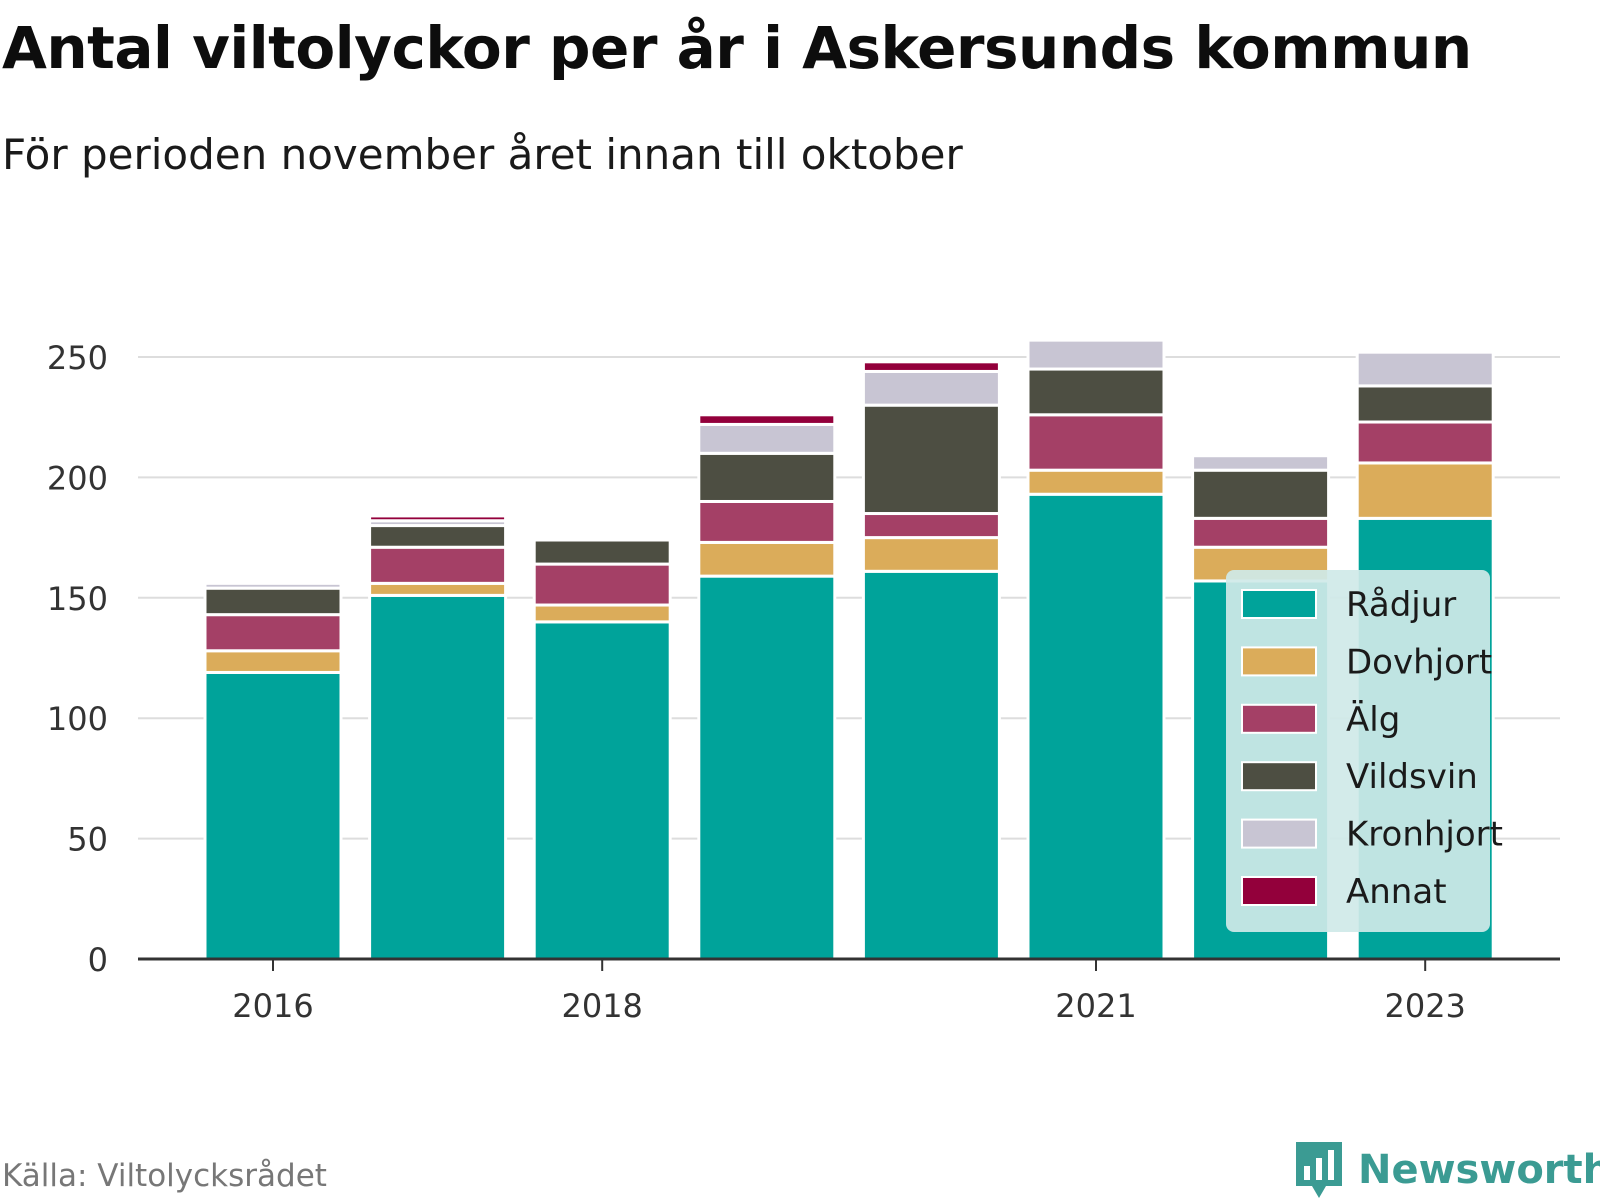 Image resolution: width=1600 pixels, height=1200 pixels. What do you see at coordinates (164, 1176) in the screenshot?
I see `source-note: Källa: Viltolycksrådet` at bounding box center [164, 1176].